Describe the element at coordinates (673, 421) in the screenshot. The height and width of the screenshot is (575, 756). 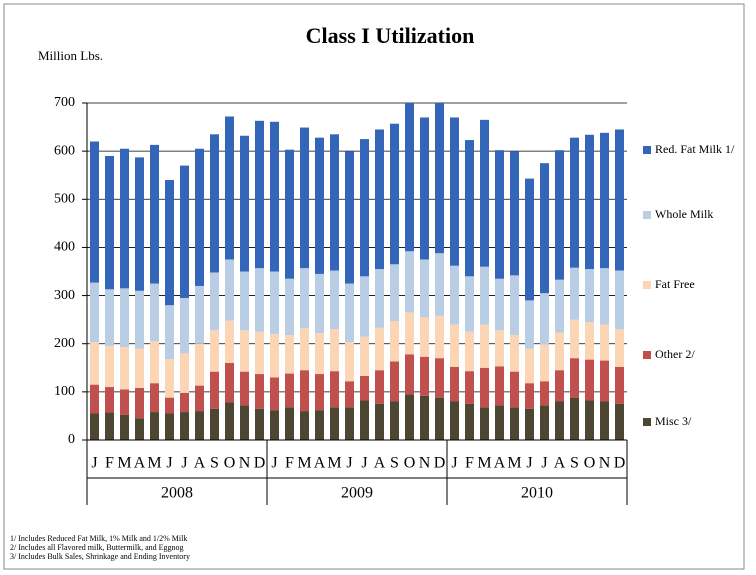
I see `legend-label: Misc 3/` at that location.